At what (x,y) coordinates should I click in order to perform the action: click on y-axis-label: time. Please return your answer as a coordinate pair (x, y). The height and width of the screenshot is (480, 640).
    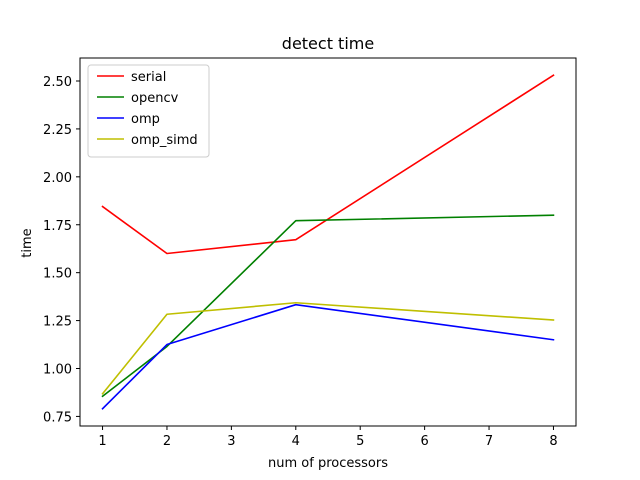
    Looking at the image, I should click on (27, 242).